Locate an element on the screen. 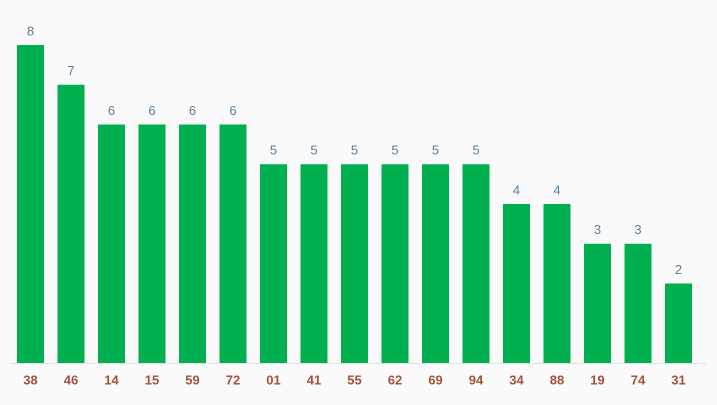 The image size is (717, 405). value-label: 7 is located at coordinates (70, 70).